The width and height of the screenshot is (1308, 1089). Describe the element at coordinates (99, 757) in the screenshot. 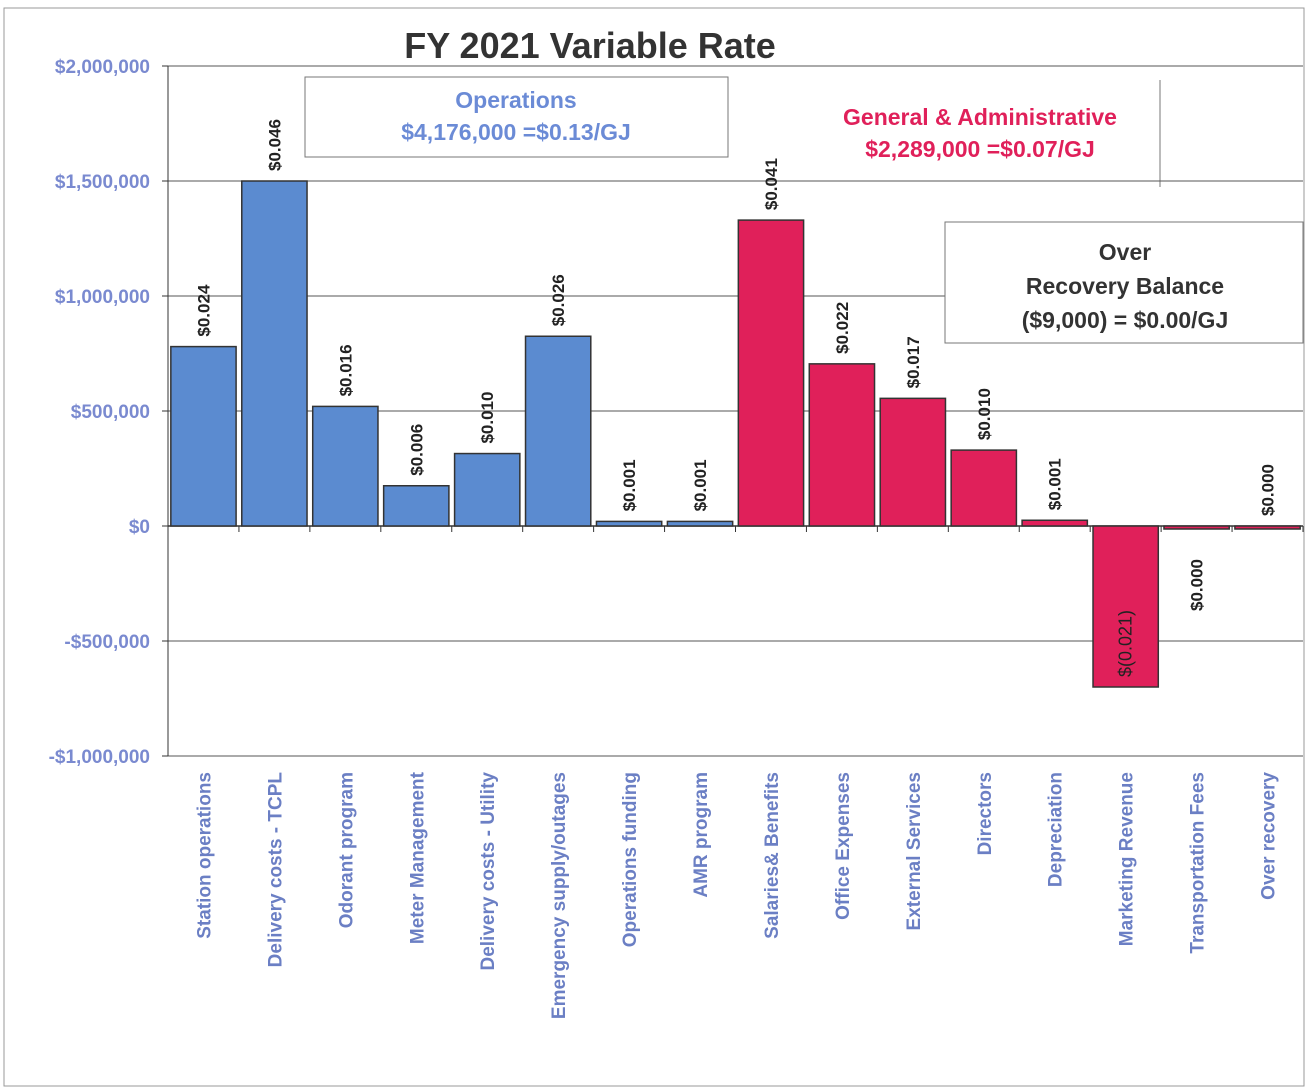

I see `y-tick-label: -$1,000,000` at that location.